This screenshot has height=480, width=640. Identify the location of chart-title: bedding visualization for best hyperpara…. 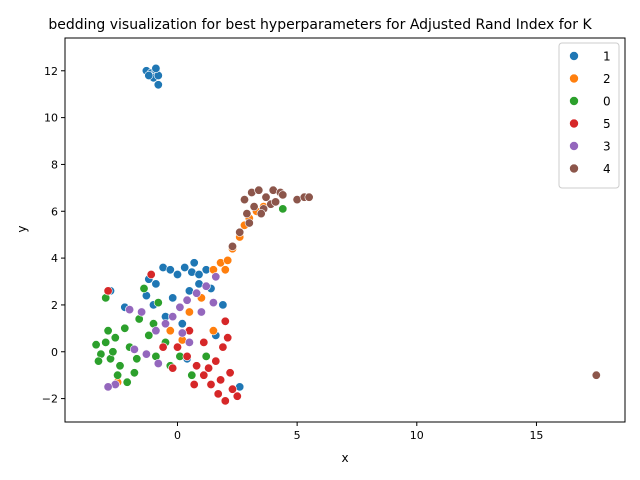
(320, 25).